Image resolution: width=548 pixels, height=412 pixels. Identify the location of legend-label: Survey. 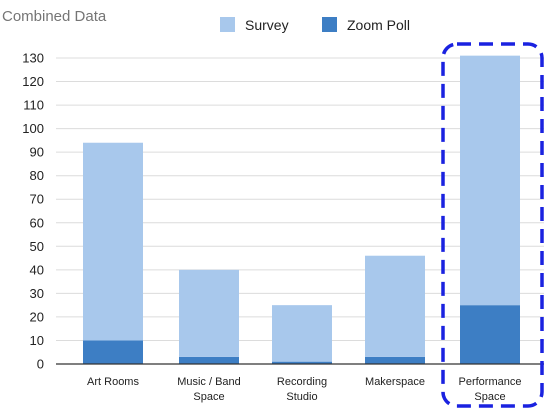
(267, 25).